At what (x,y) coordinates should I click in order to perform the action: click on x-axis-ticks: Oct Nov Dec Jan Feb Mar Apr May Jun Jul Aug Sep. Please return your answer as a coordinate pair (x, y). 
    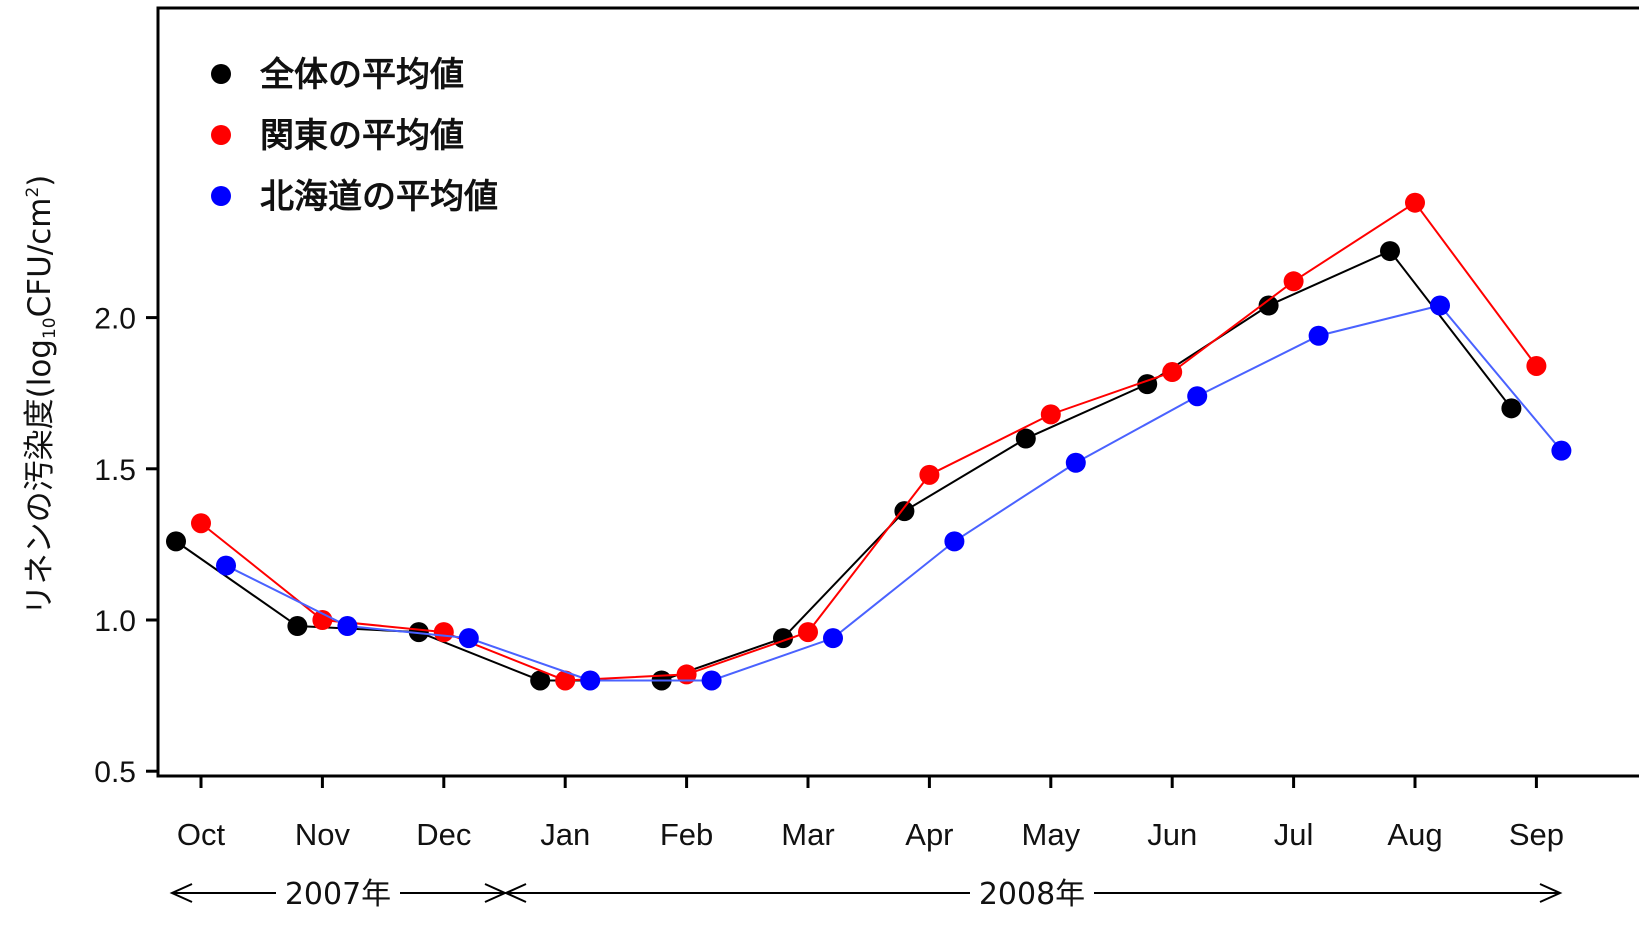
    Looking at the image, I should click on (870, 814).